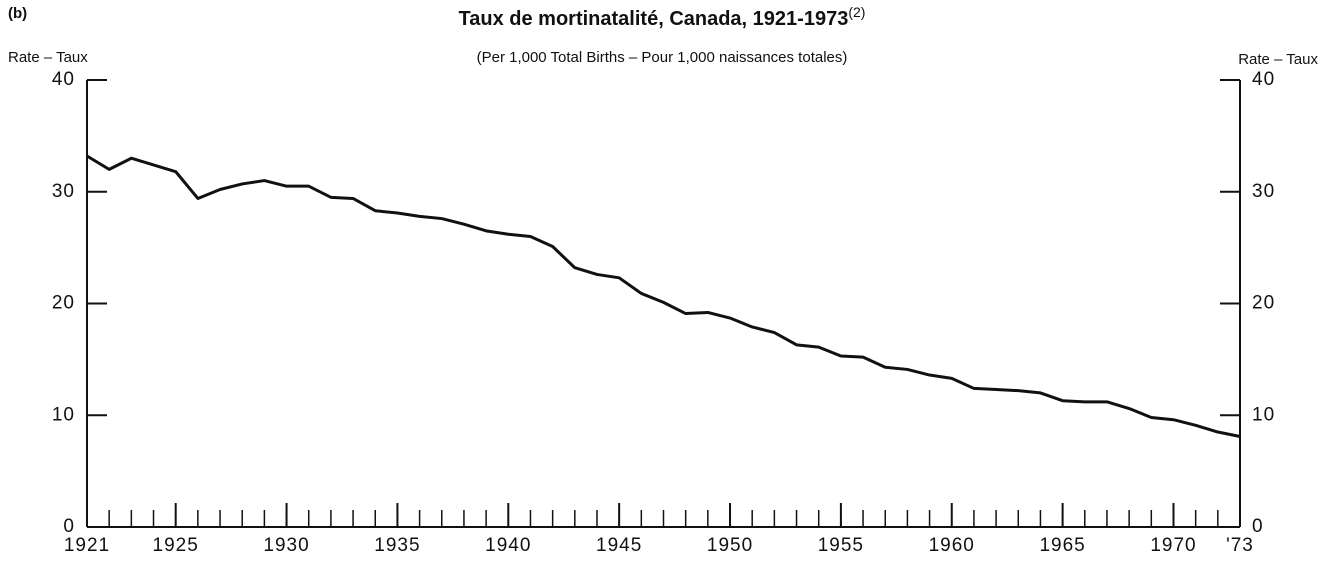 The image size is (1324, 561). Describe the element at coordinates (63, 79) in the screenshot. I see `y-tick-label: 40` at that location.